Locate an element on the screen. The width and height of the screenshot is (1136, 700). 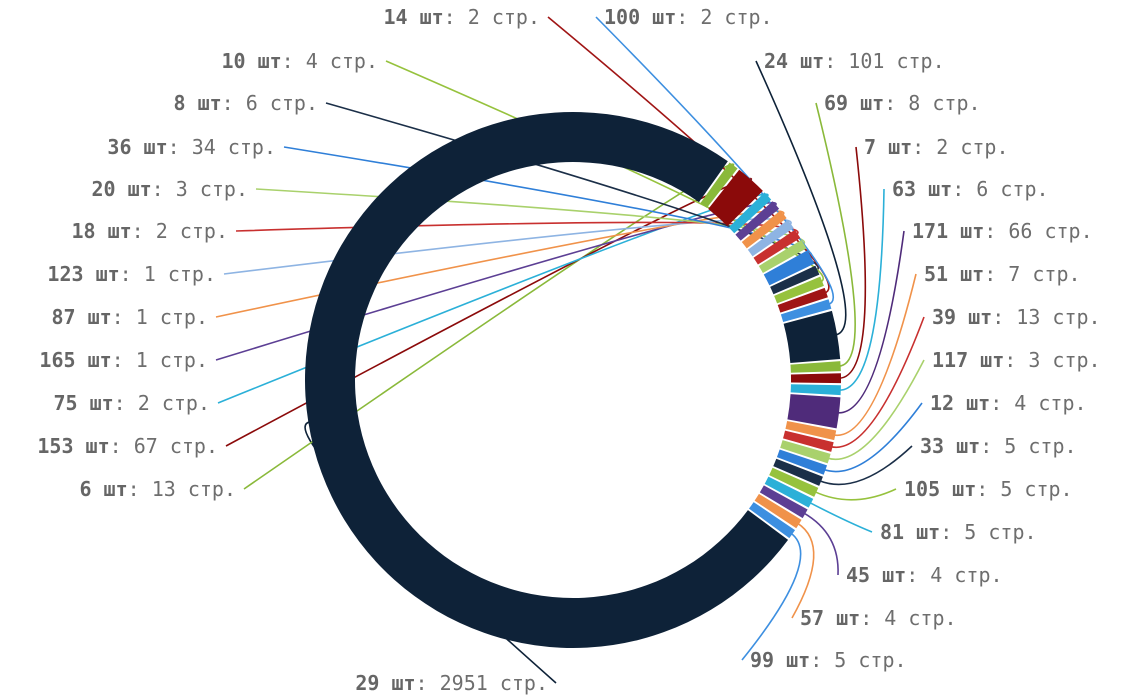
slice-count: 45 шт is located at coordinates (876, 575).